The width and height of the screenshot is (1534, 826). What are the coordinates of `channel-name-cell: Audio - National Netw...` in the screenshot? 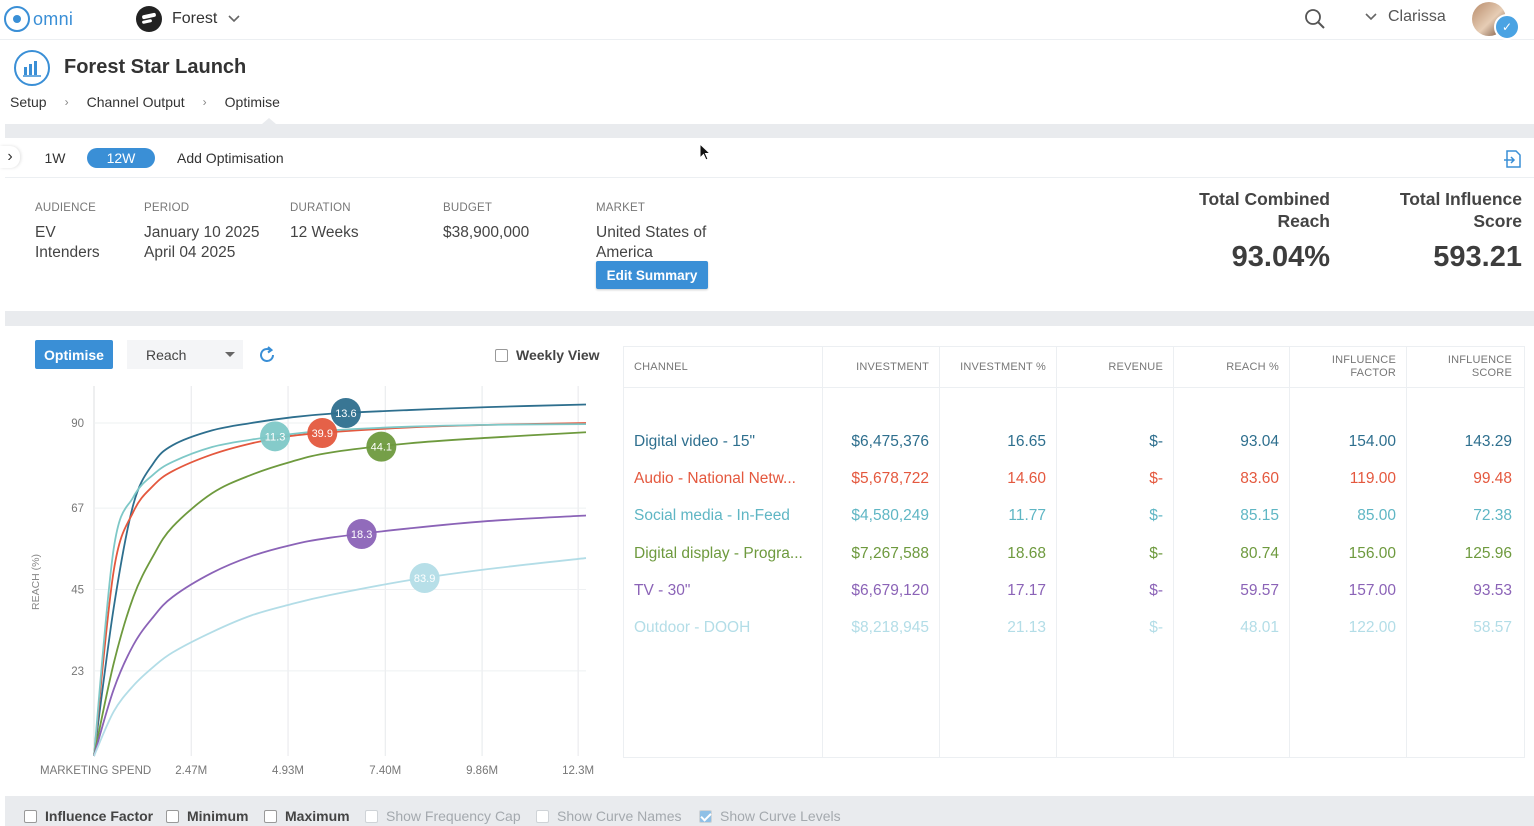 It's located at (715, 479).